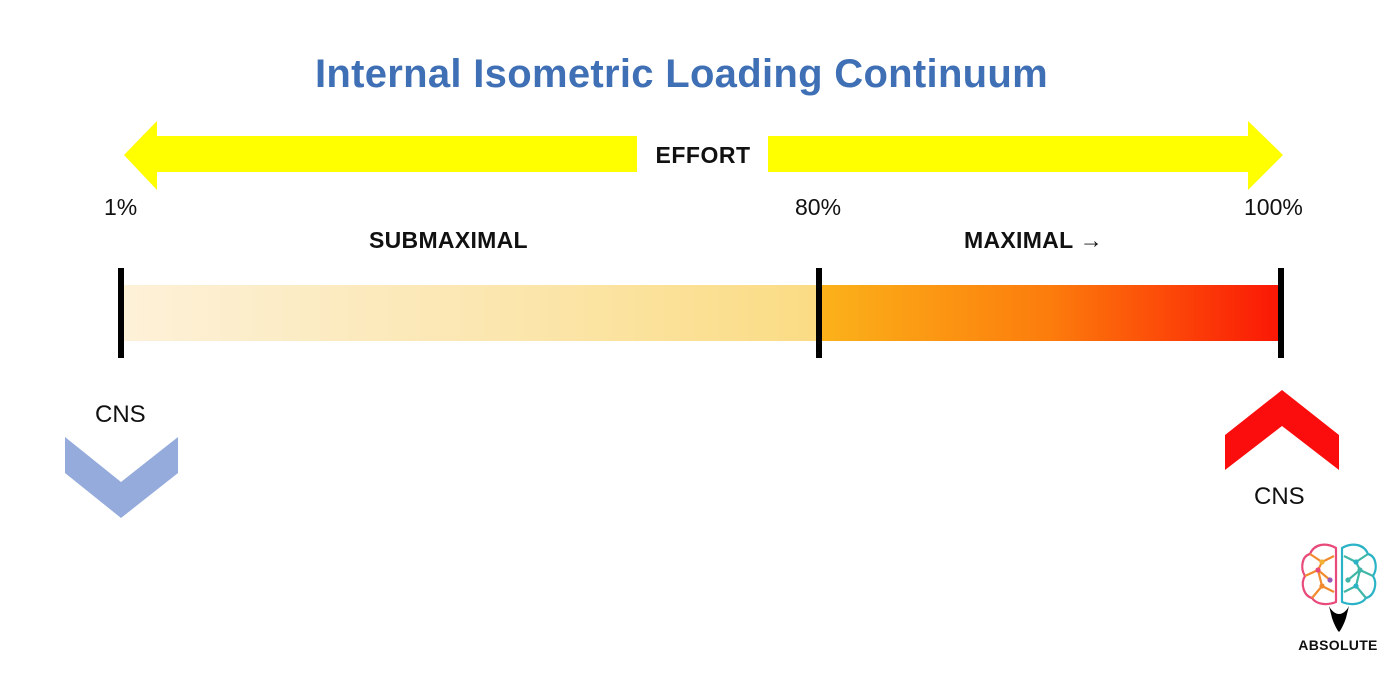 This screenshot has height=674, width=1397. Describe the element at coordinates (681, 74) in the screenshot. I see `page-title: Internal Isometric Loading Continuum` at that location.